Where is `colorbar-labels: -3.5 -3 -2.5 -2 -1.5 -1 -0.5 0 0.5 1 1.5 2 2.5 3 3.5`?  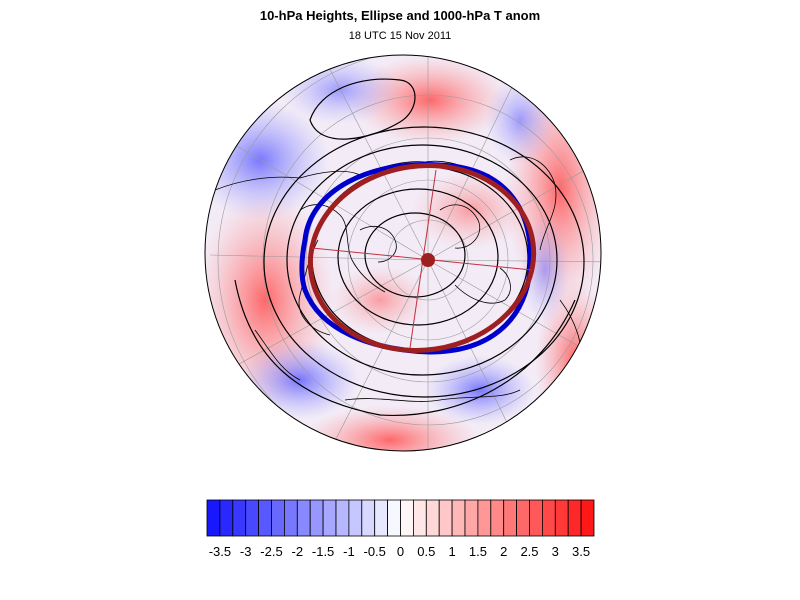
colorbar-labels: -3.5 -3 -2.5 -2 -1.5 -1 -0.5 0 0.5 1 1.5 2 2.5 3 3.5 is located at coordinates (399, 551).